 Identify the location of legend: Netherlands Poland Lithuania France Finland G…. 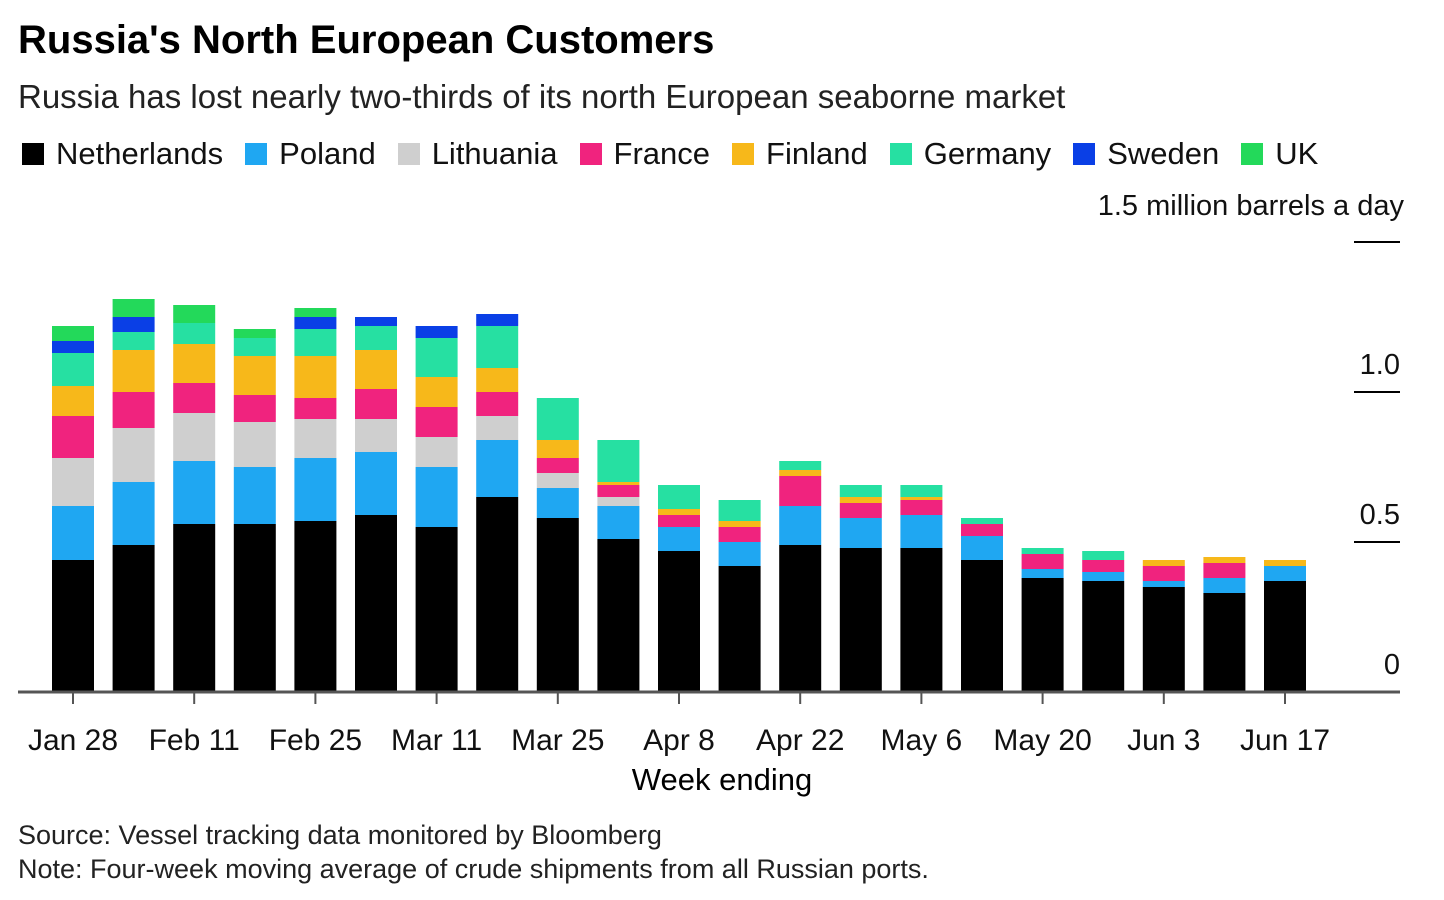
(722, 154).